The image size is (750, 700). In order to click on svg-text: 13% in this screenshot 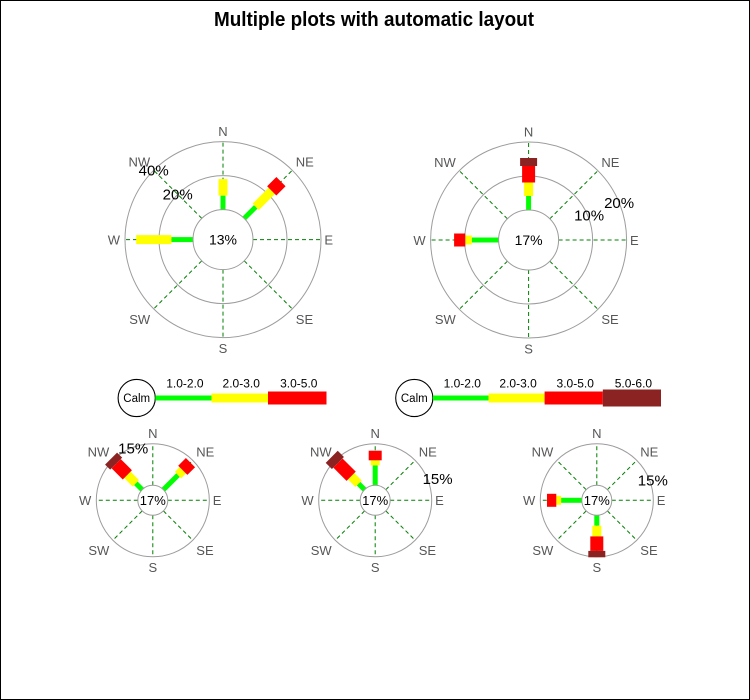, I will do `click(223, 240)`.